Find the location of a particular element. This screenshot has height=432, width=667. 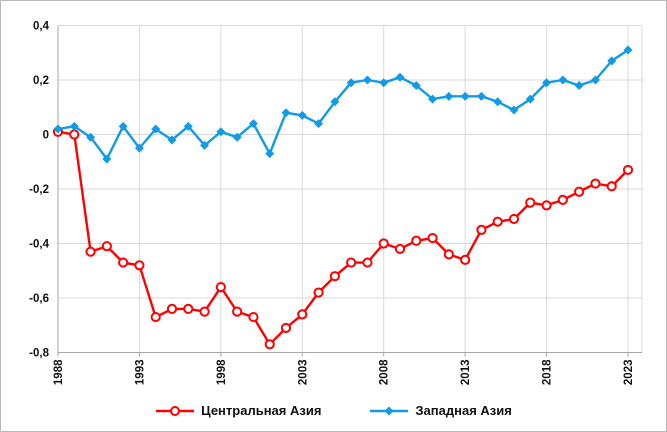

y-axis-label: -0,4 is located at coordinates (39, 245).